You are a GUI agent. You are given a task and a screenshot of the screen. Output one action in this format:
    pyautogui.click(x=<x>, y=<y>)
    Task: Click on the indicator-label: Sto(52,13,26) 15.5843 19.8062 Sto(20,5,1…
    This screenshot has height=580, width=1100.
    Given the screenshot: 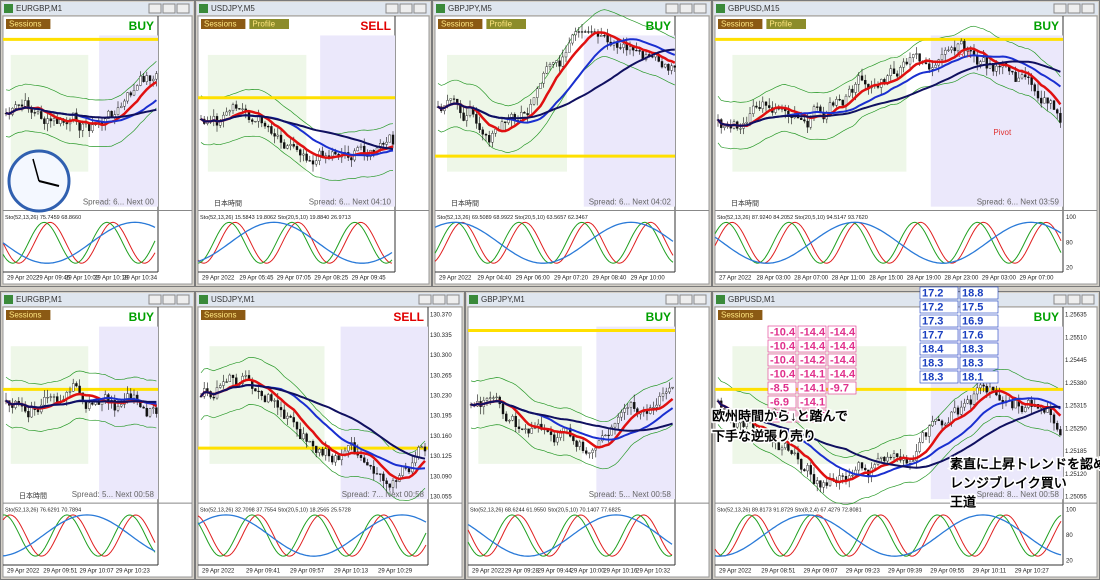 What is the action you would take?
    pyautogui.click(x=275, y=218)
    